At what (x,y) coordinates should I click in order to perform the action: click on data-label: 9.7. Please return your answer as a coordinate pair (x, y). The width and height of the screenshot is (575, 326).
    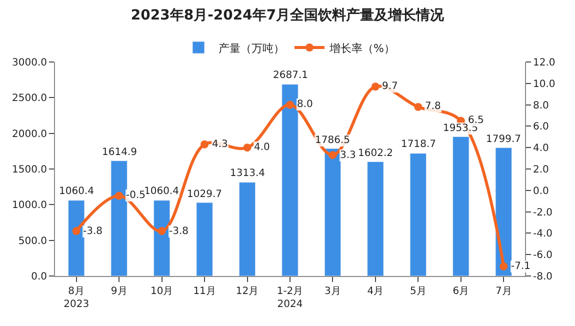
    Looking at the image, I should click on (390, 86).